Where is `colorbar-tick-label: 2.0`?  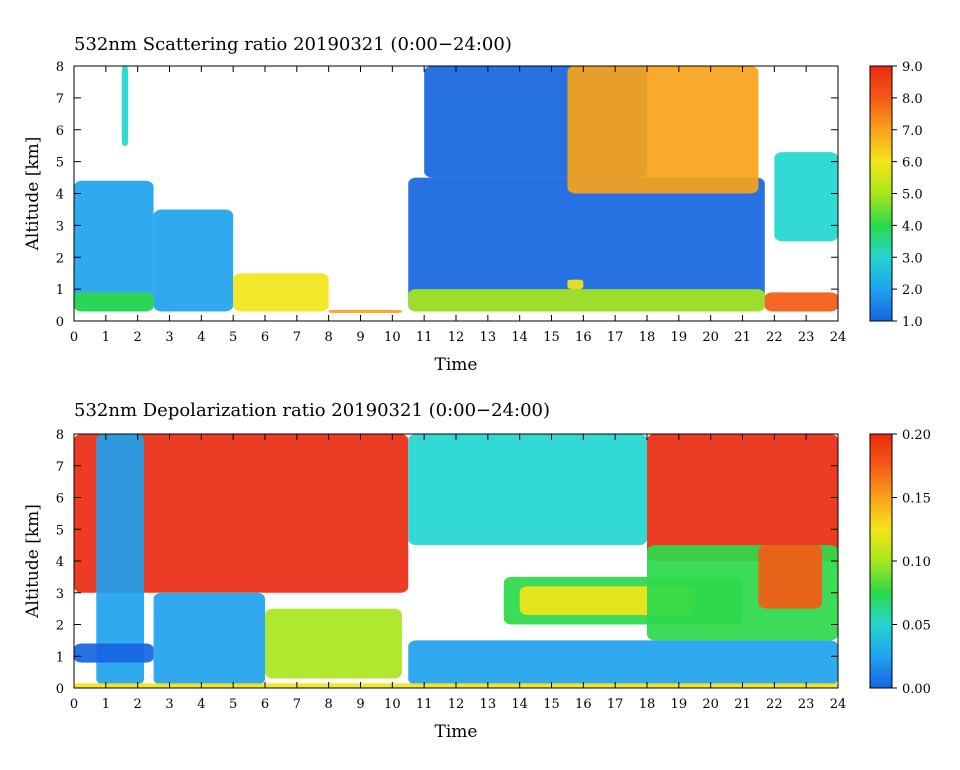 colorbar-tick-label: 2.0 is located at coordinates (912, 290).